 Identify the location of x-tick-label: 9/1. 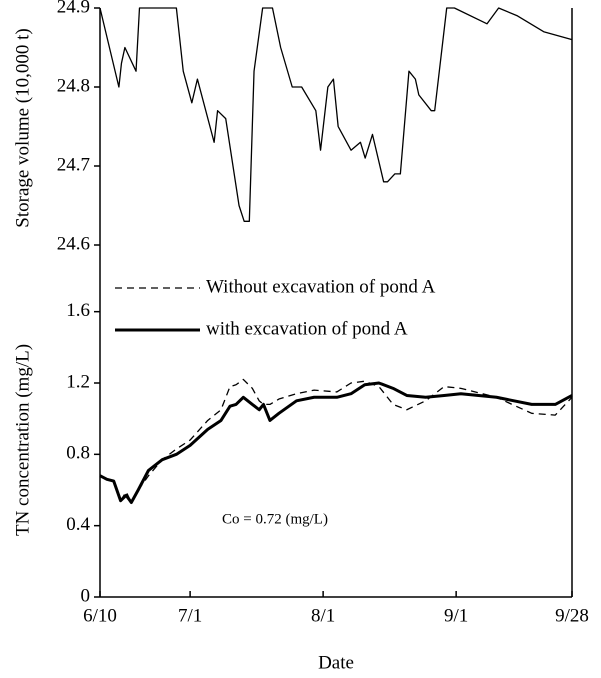
(456, 615).